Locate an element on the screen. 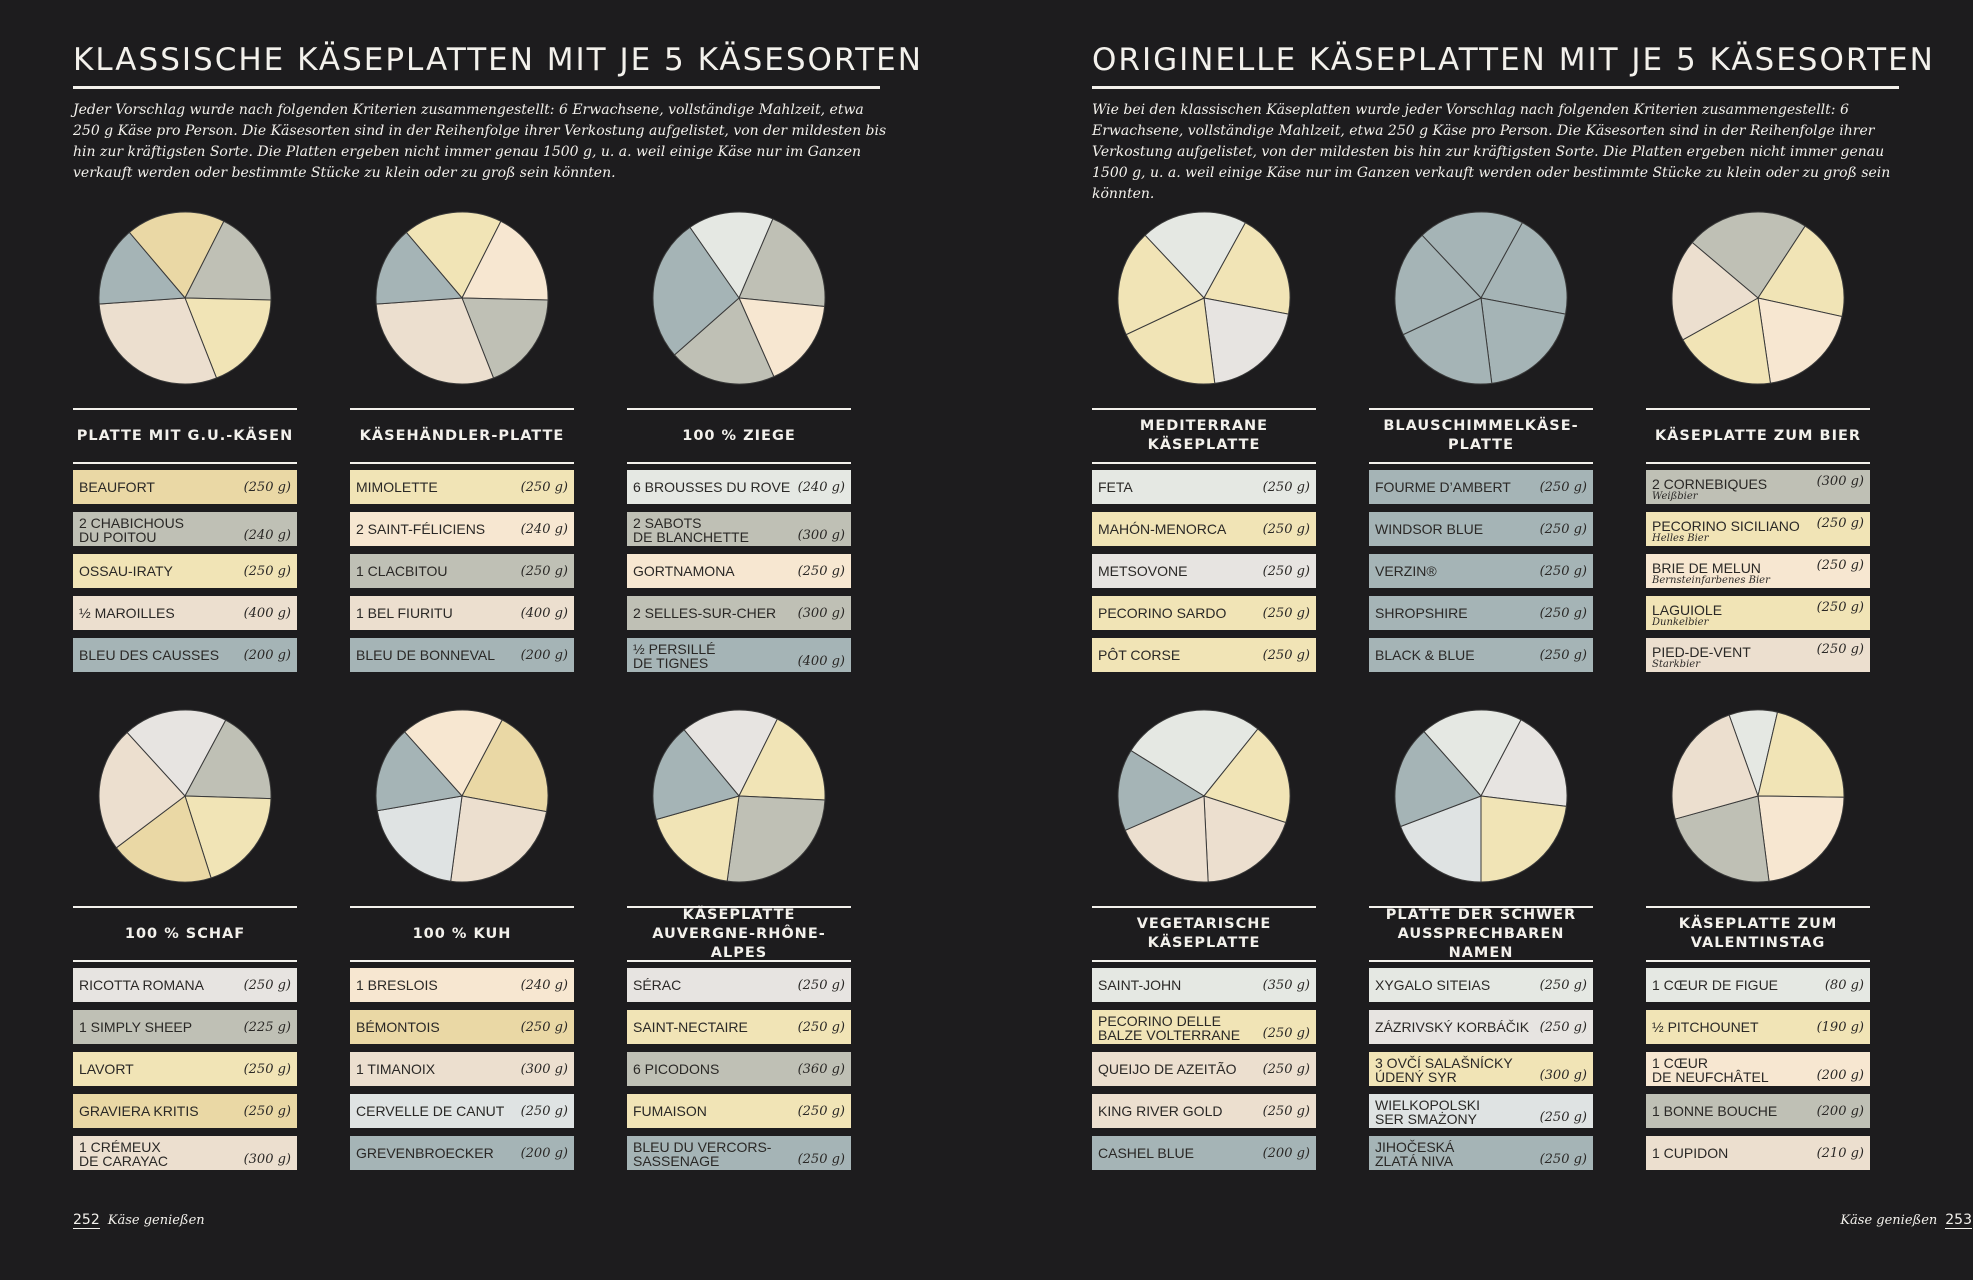  cheese-name-line: BEAUFORT is located at coordinates (117, 487).